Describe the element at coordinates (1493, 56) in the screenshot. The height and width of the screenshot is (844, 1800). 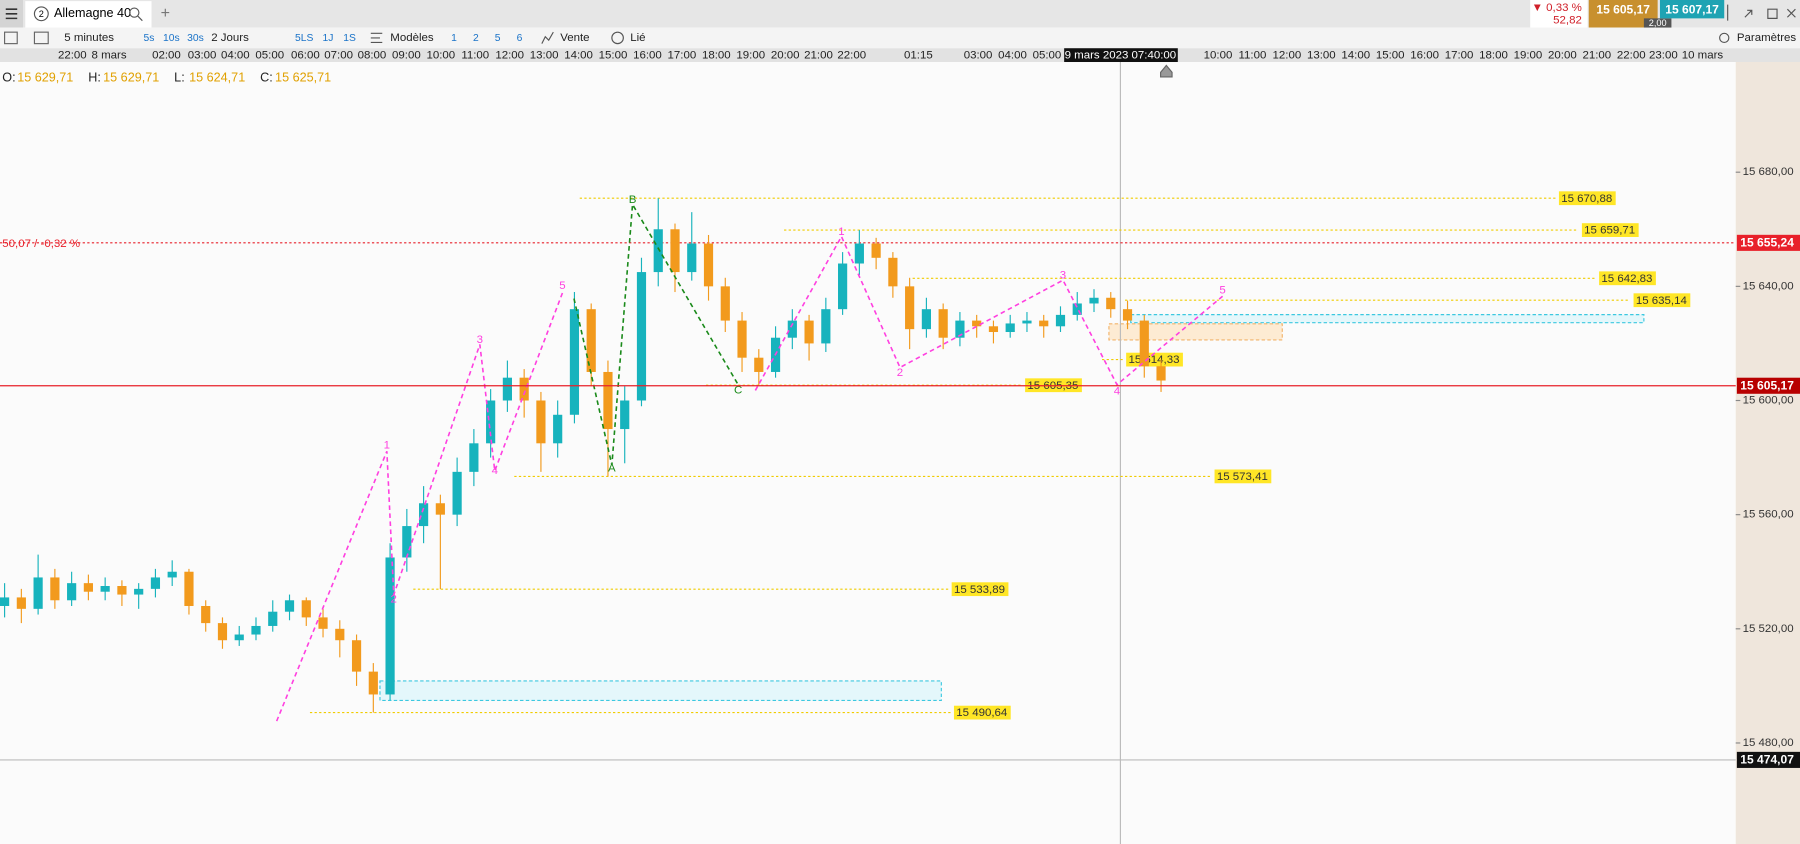
I see `time-label: 18:00` at that location.